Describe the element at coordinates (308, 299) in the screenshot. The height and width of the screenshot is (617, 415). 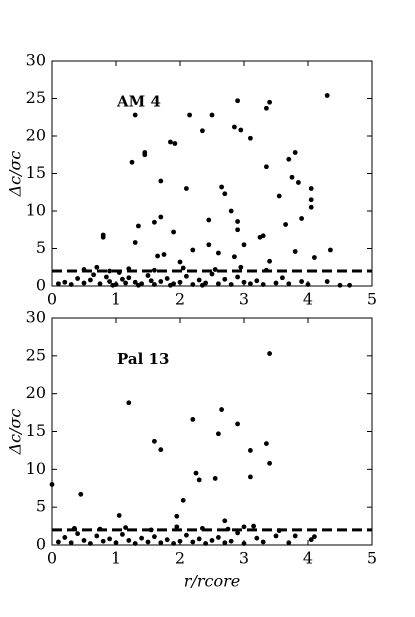
I see `x-tick-label: 4` at that location.